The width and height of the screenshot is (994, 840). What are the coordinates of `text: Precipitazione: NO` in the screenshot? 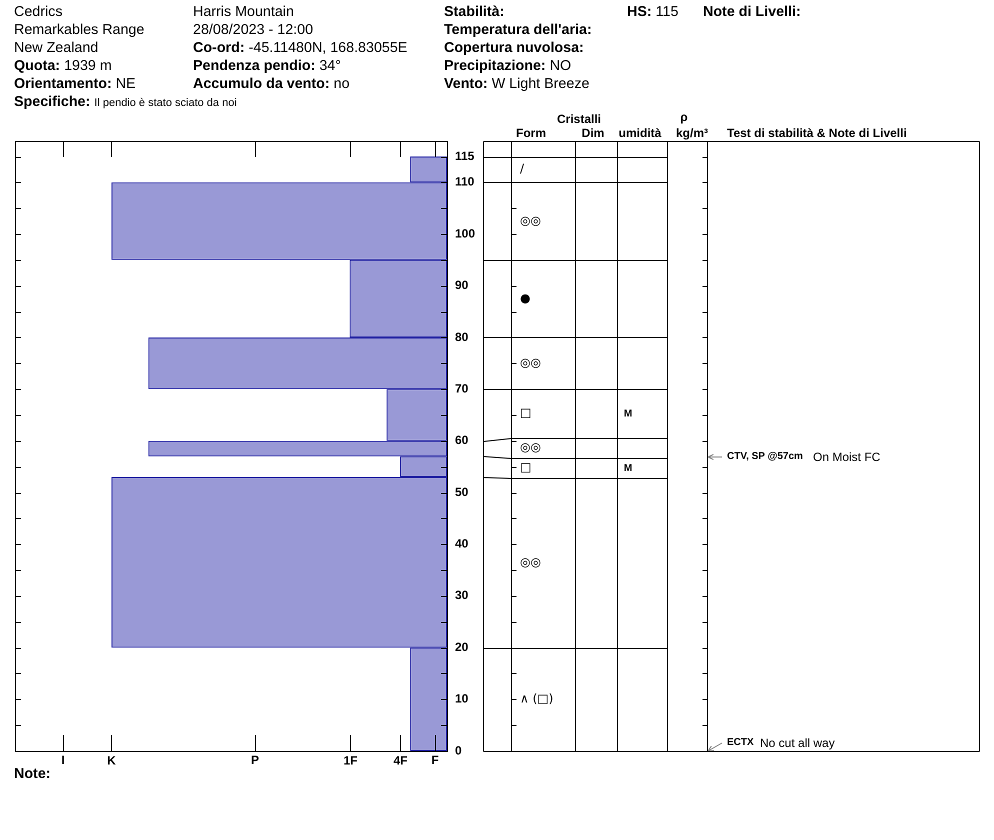 It's located at (508, 66).